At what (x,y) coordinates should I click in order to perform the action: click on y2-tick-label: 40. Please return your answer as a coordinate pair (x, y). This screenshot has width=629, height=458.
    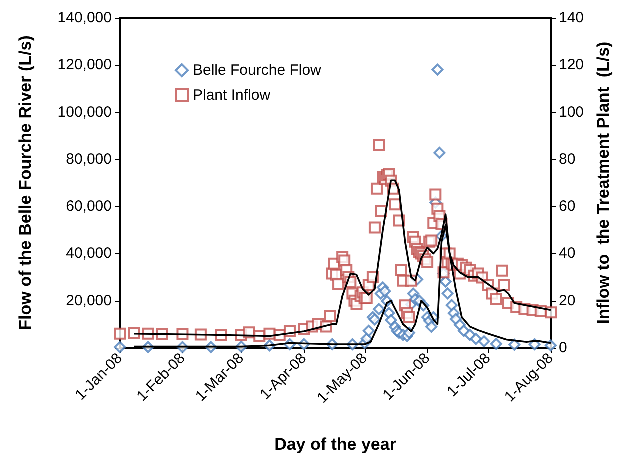
    Looking at the image, I should click on (567, 253).